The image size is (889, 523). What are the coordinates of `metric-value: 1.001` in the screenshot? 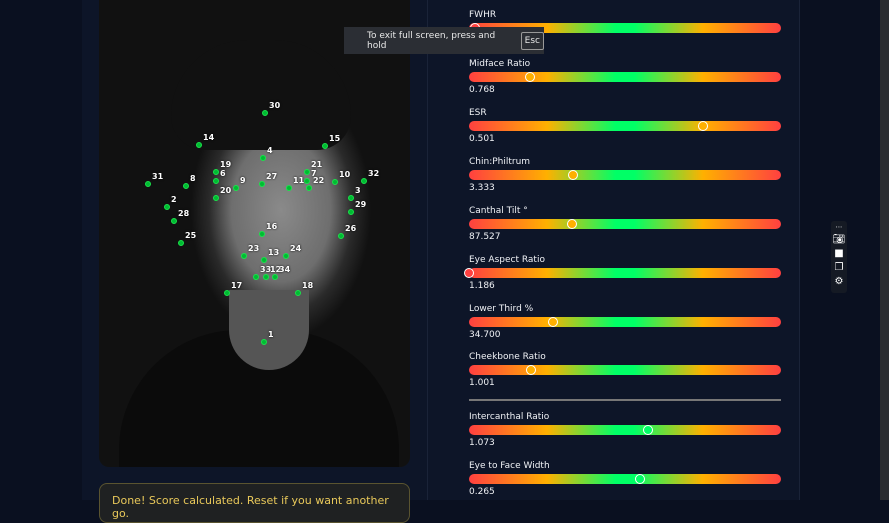 It's located at (482, 383).